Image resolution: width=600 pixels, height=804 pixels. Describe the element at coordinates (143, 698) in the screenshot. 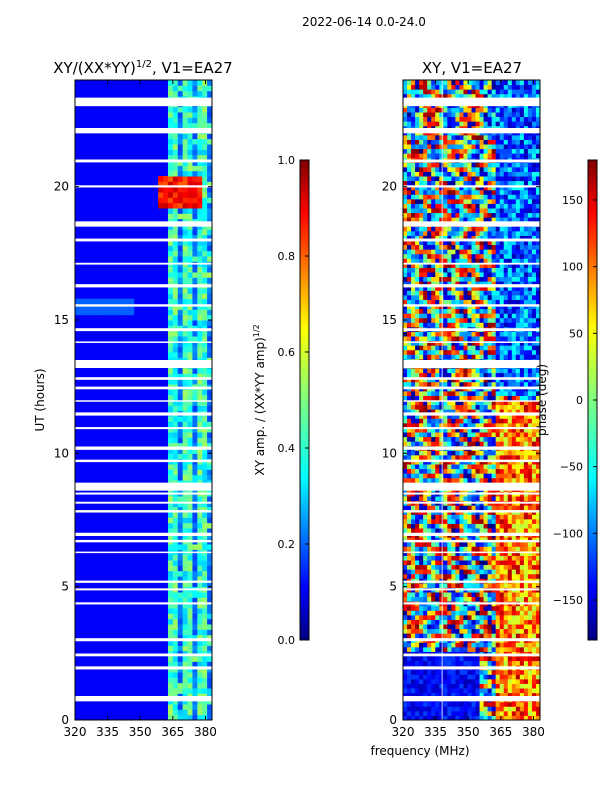

I see `left-flagged-row` at that location.